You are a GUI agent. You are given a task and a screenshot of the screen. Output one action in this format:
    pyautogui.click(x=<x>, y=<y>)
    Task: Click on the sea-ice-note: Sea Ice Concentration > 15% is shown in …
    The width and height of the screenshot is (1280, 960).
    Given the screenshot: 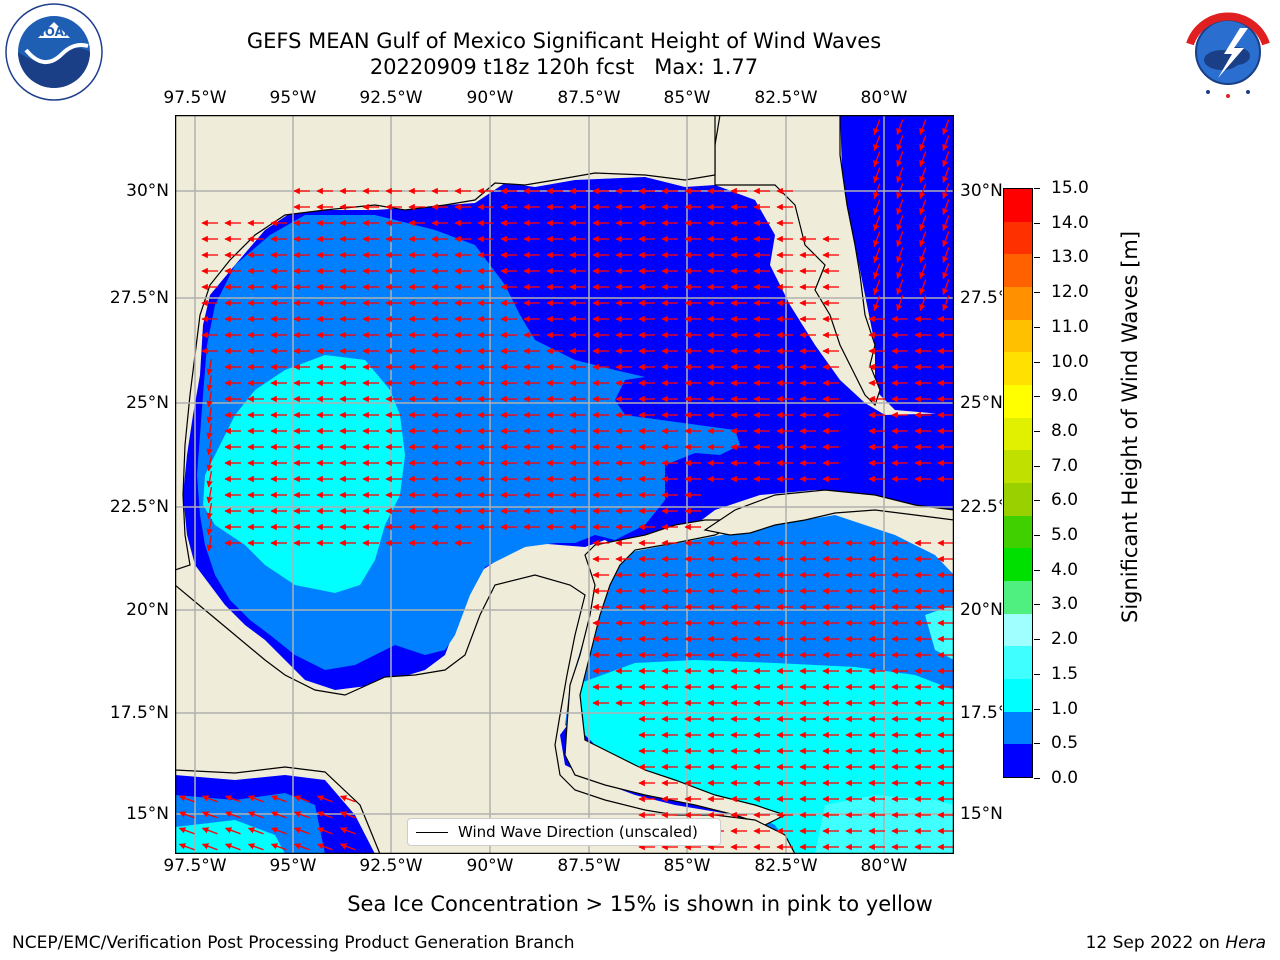 What is the action you would take?
    pyautogui.click(x=640, y=904)
    